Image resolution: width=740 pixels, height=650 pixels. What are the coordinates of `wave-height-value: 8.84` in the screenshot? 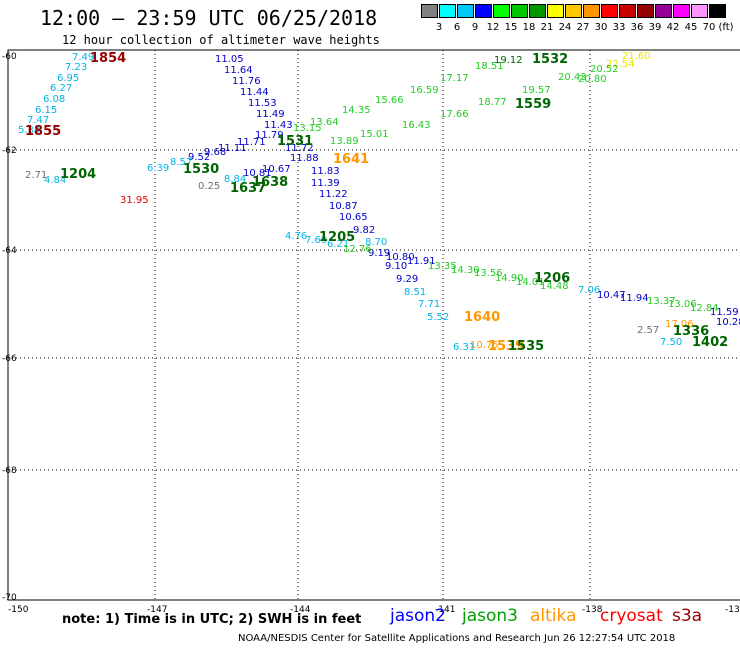 It's located at (235, 179).